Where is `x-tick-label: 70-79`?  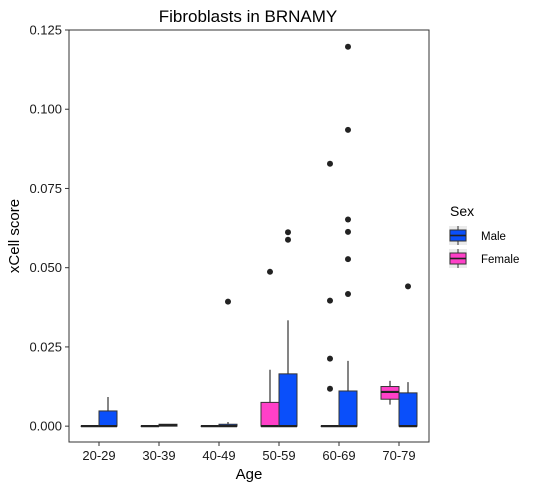 x-tick-label: 70-79 is located at coordinates (398, 455).